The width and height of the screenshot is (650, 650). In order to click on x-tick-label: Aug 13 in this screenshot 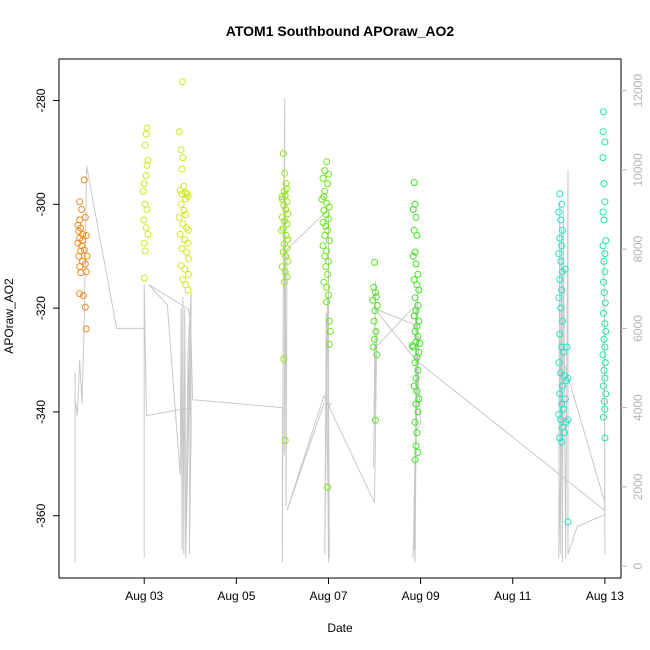, I will do `click(605, 596)`.